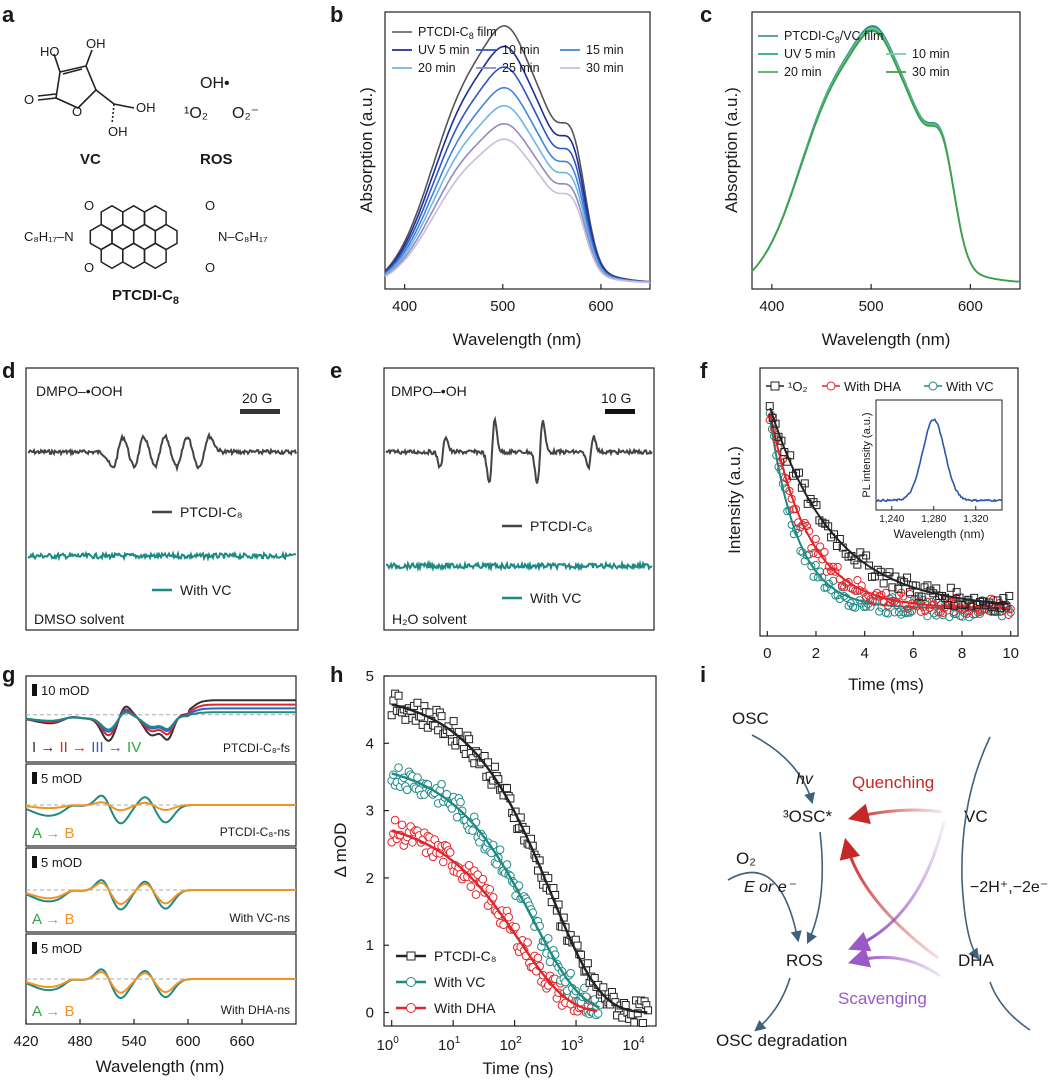  I want to click on xtick-label-g: 540, so click(133, 1041).